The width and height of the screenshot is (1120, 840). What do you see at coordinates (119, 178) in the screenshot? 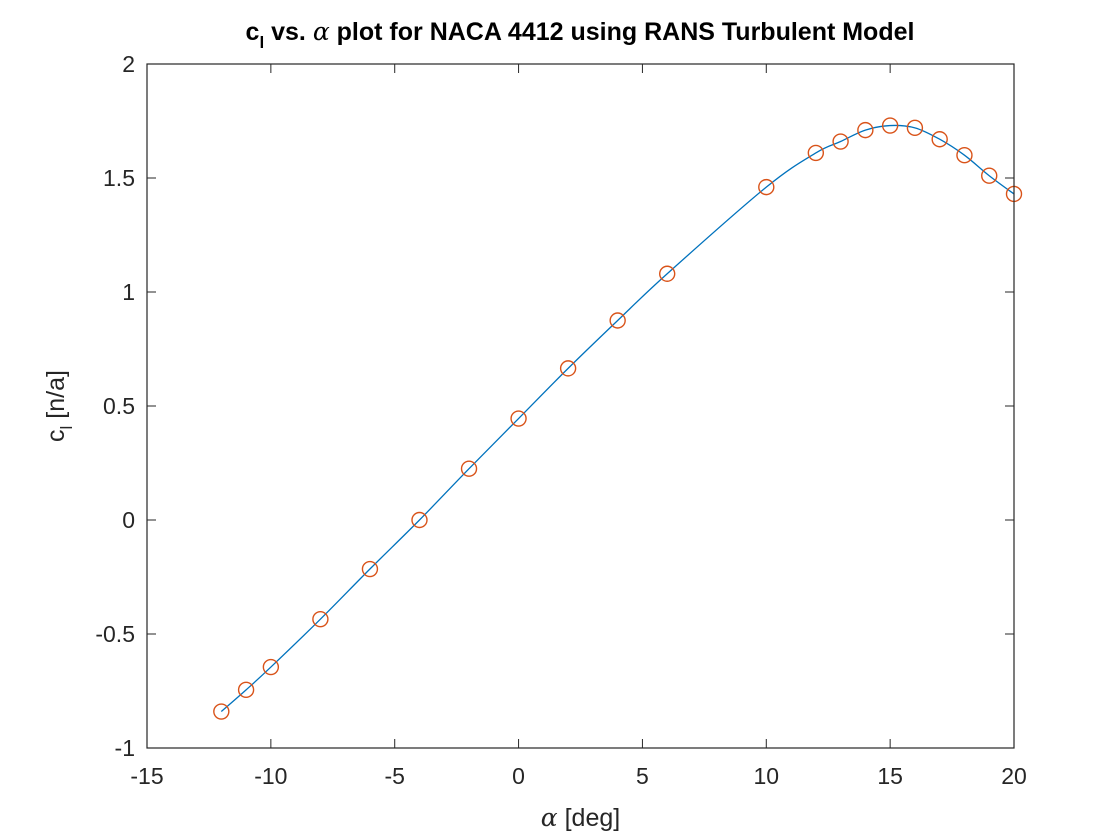
I see `y-tick-label: 1.5` at bounding box center [119, 178].